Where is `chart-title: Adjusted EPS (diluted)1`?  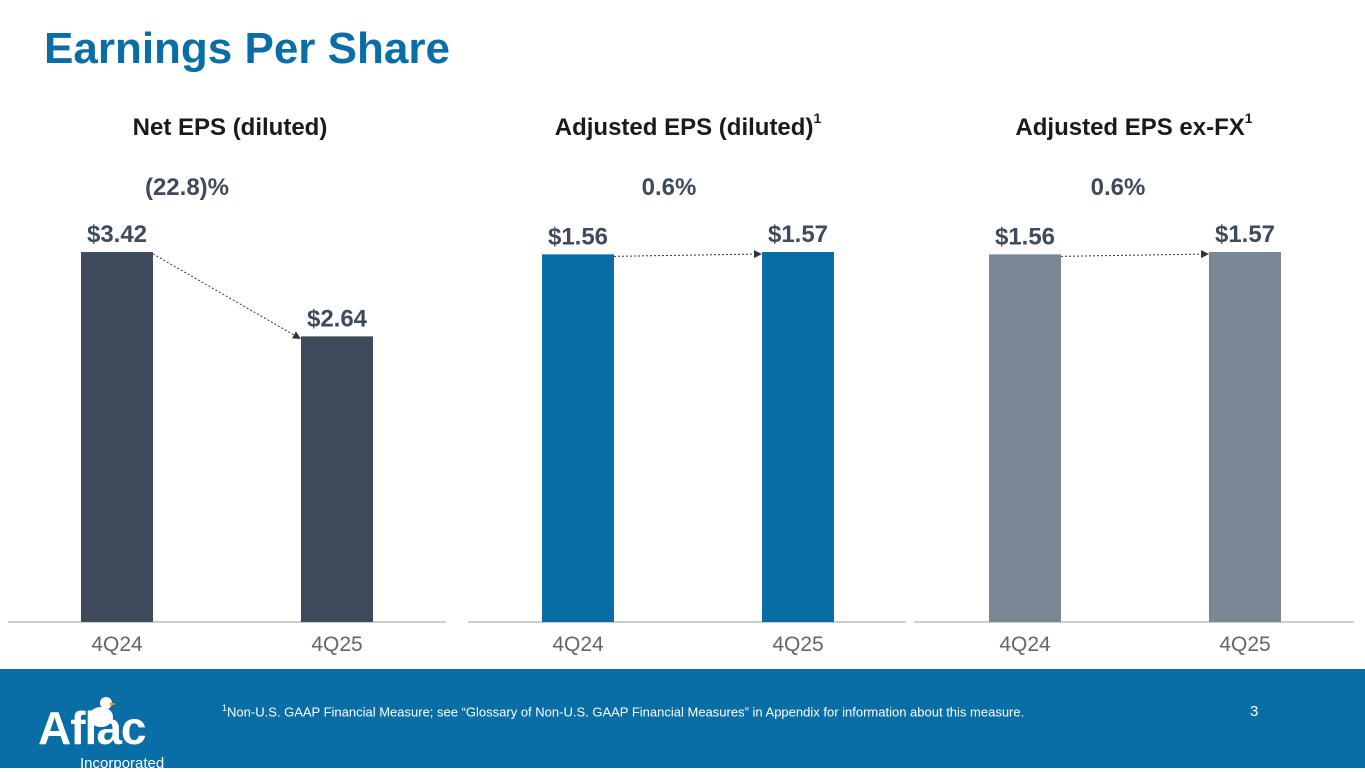
chart-title: Adjusted EPS (diluted)1 is located at coordinates (688, 125).